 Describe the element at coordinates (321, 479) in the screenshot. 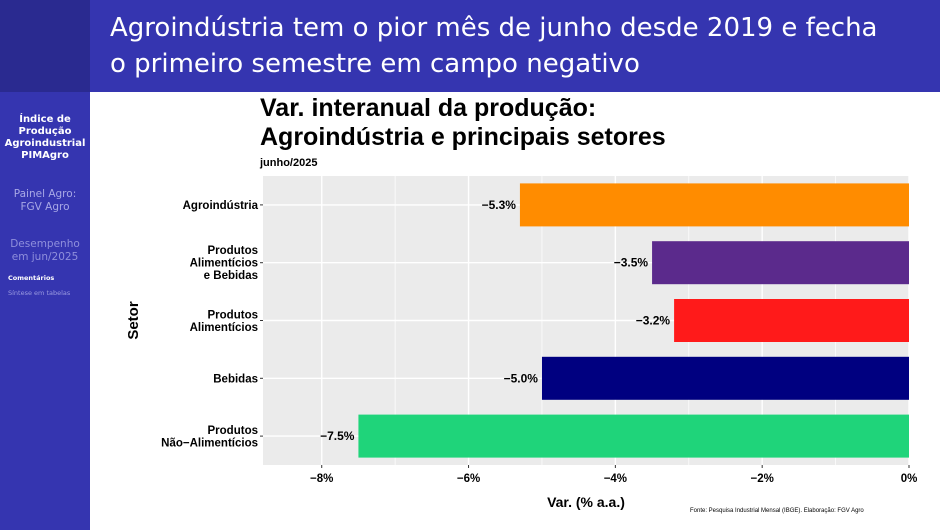

I see `x-tick-label: −8%` at that location.